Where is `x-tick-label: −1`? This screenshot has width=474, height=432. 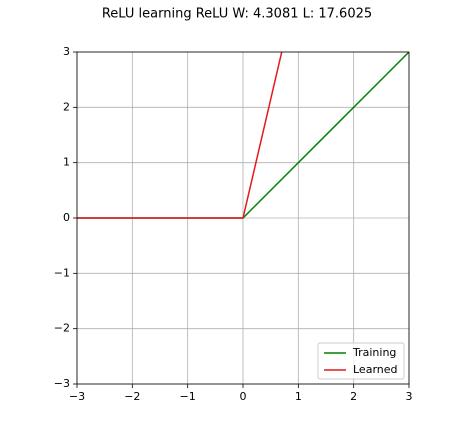
x-tick-label: −1 is located at coordinates (188, 396).